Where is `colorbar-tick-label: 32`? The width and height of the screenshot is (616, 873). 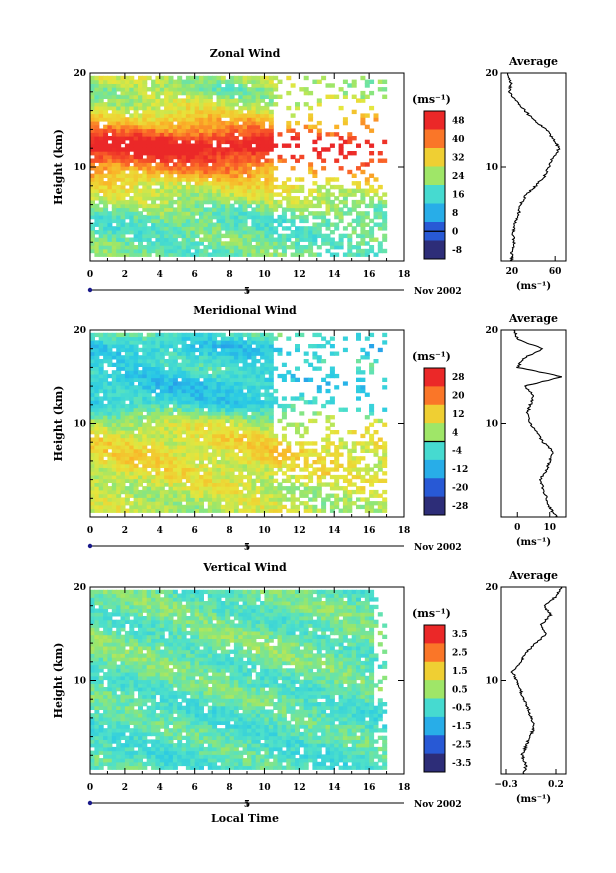 colorbar-tick-label: 32 is located at coordinates (458, 158).